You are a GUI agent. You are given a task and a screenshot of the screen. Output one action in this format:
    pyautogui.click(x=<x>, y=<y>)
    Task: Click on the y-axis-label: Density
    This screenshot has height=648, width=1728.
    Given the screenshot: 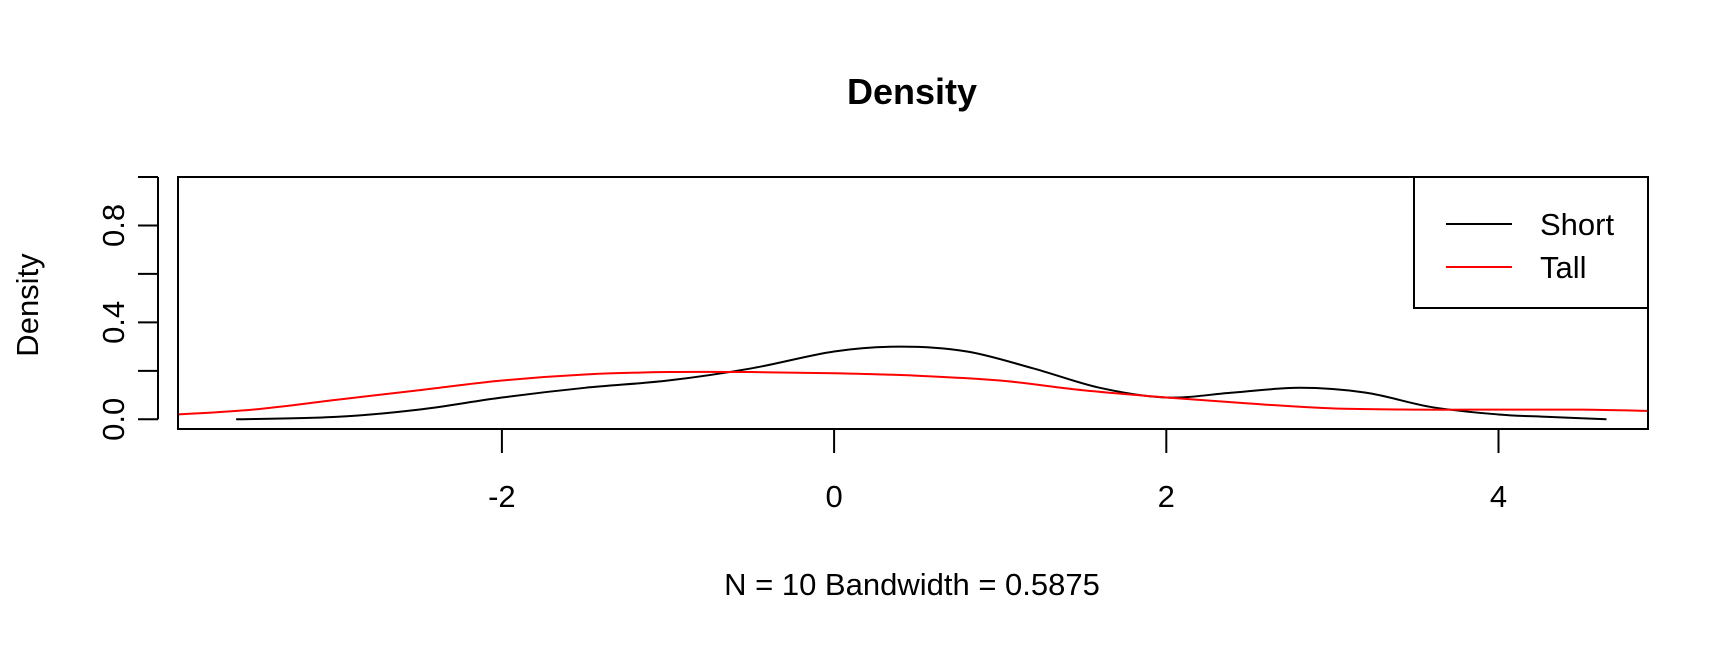 What is the action you would take?
    pyautogui.click(x=27, y=305)
    